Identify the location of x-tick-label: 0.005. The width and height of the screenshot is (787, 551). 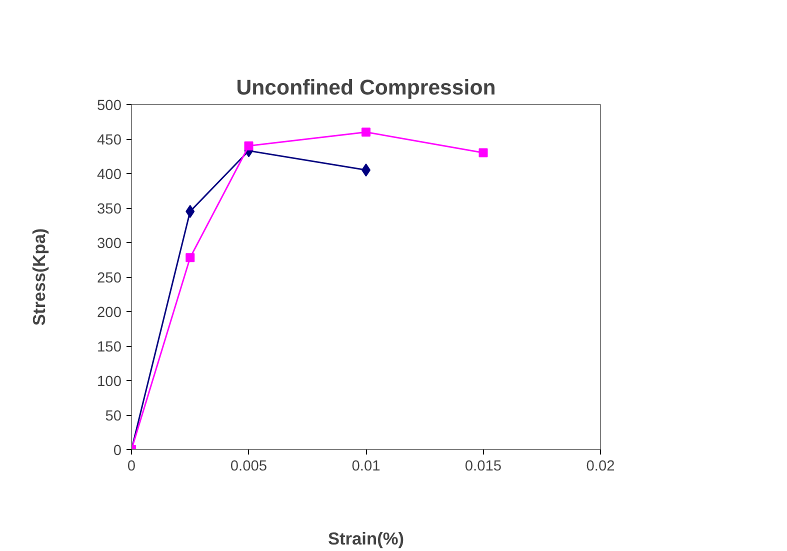
(249, 466).